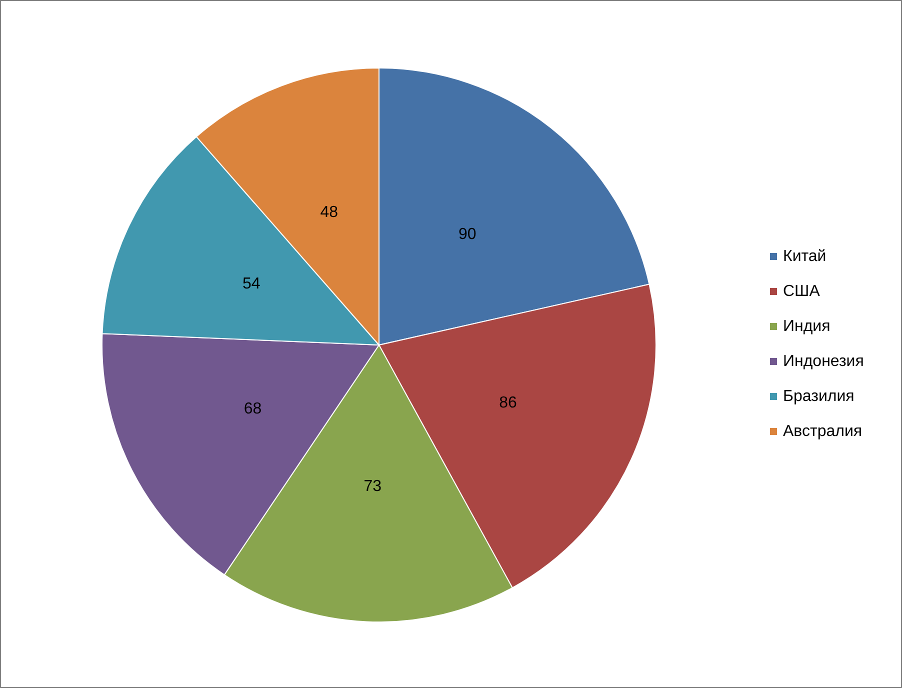 The height and width of the screenshot is (688, 902). I want to click on legend-label: США, so click(801, 291).